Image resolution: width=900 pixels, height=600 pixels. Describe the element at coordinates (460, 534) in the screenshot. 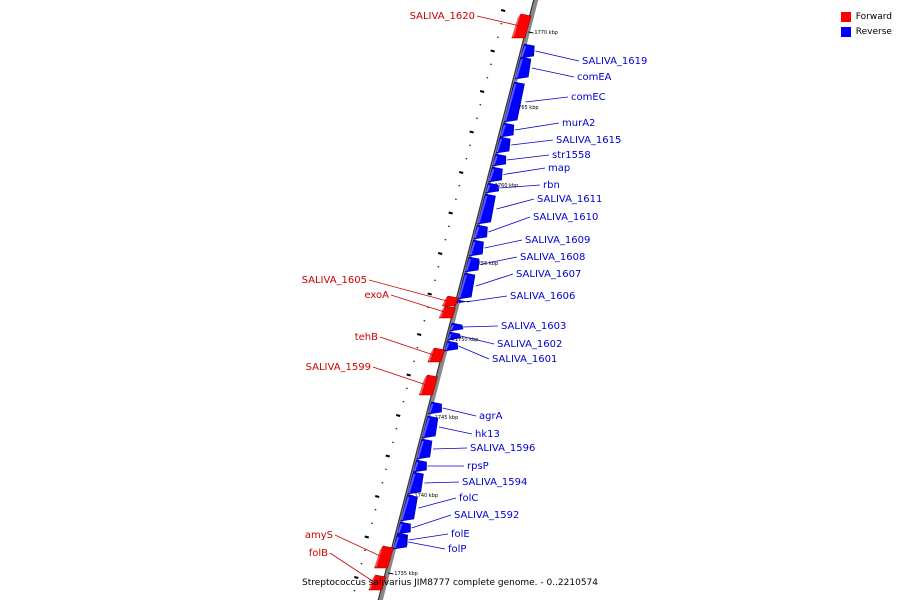

I see `gene-label: folE` at that location.